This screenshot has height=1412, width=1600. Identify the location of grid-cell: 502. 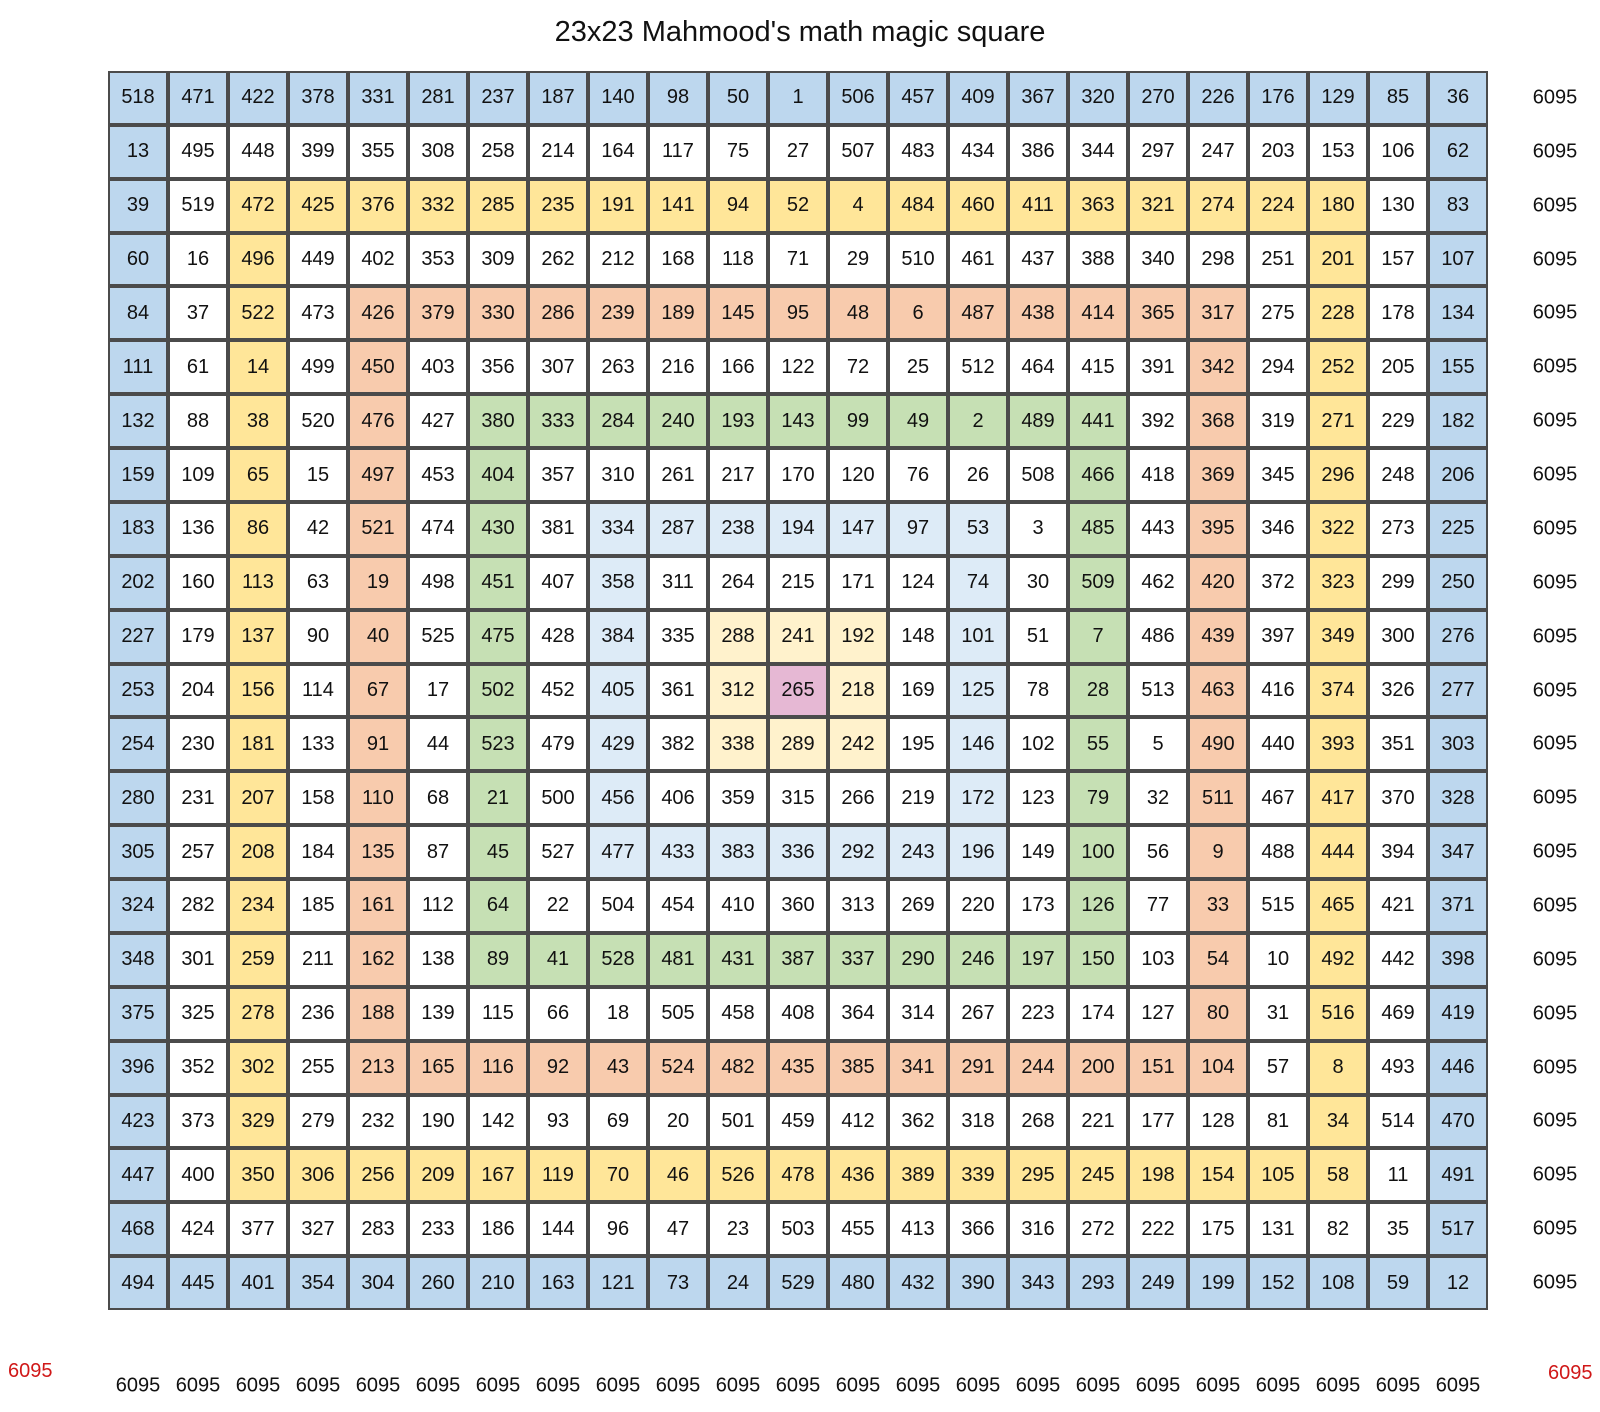
(498, 690).